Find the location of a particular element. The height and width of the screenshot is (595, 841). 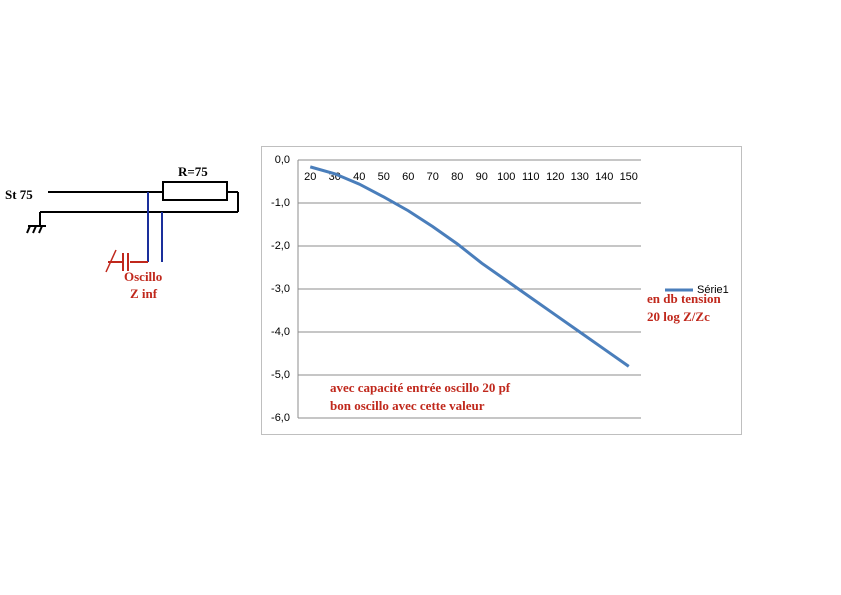

x-tick-label: 100 is located at coordinates (506, 177).